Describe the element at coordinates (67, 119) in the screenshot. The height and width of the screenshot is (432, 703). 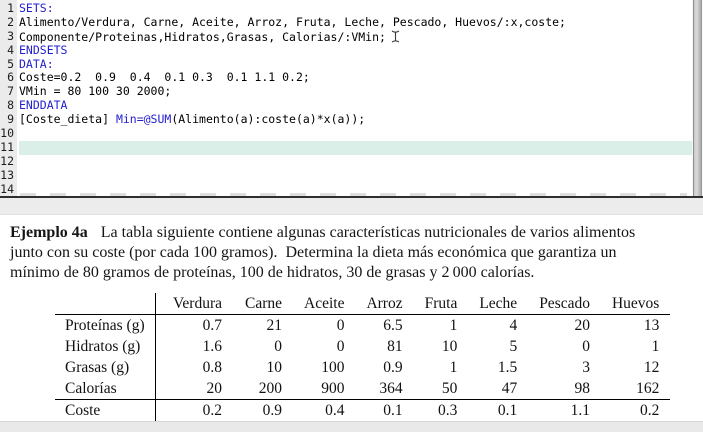
I see `code-text: [Coste_dieta]` at that location.